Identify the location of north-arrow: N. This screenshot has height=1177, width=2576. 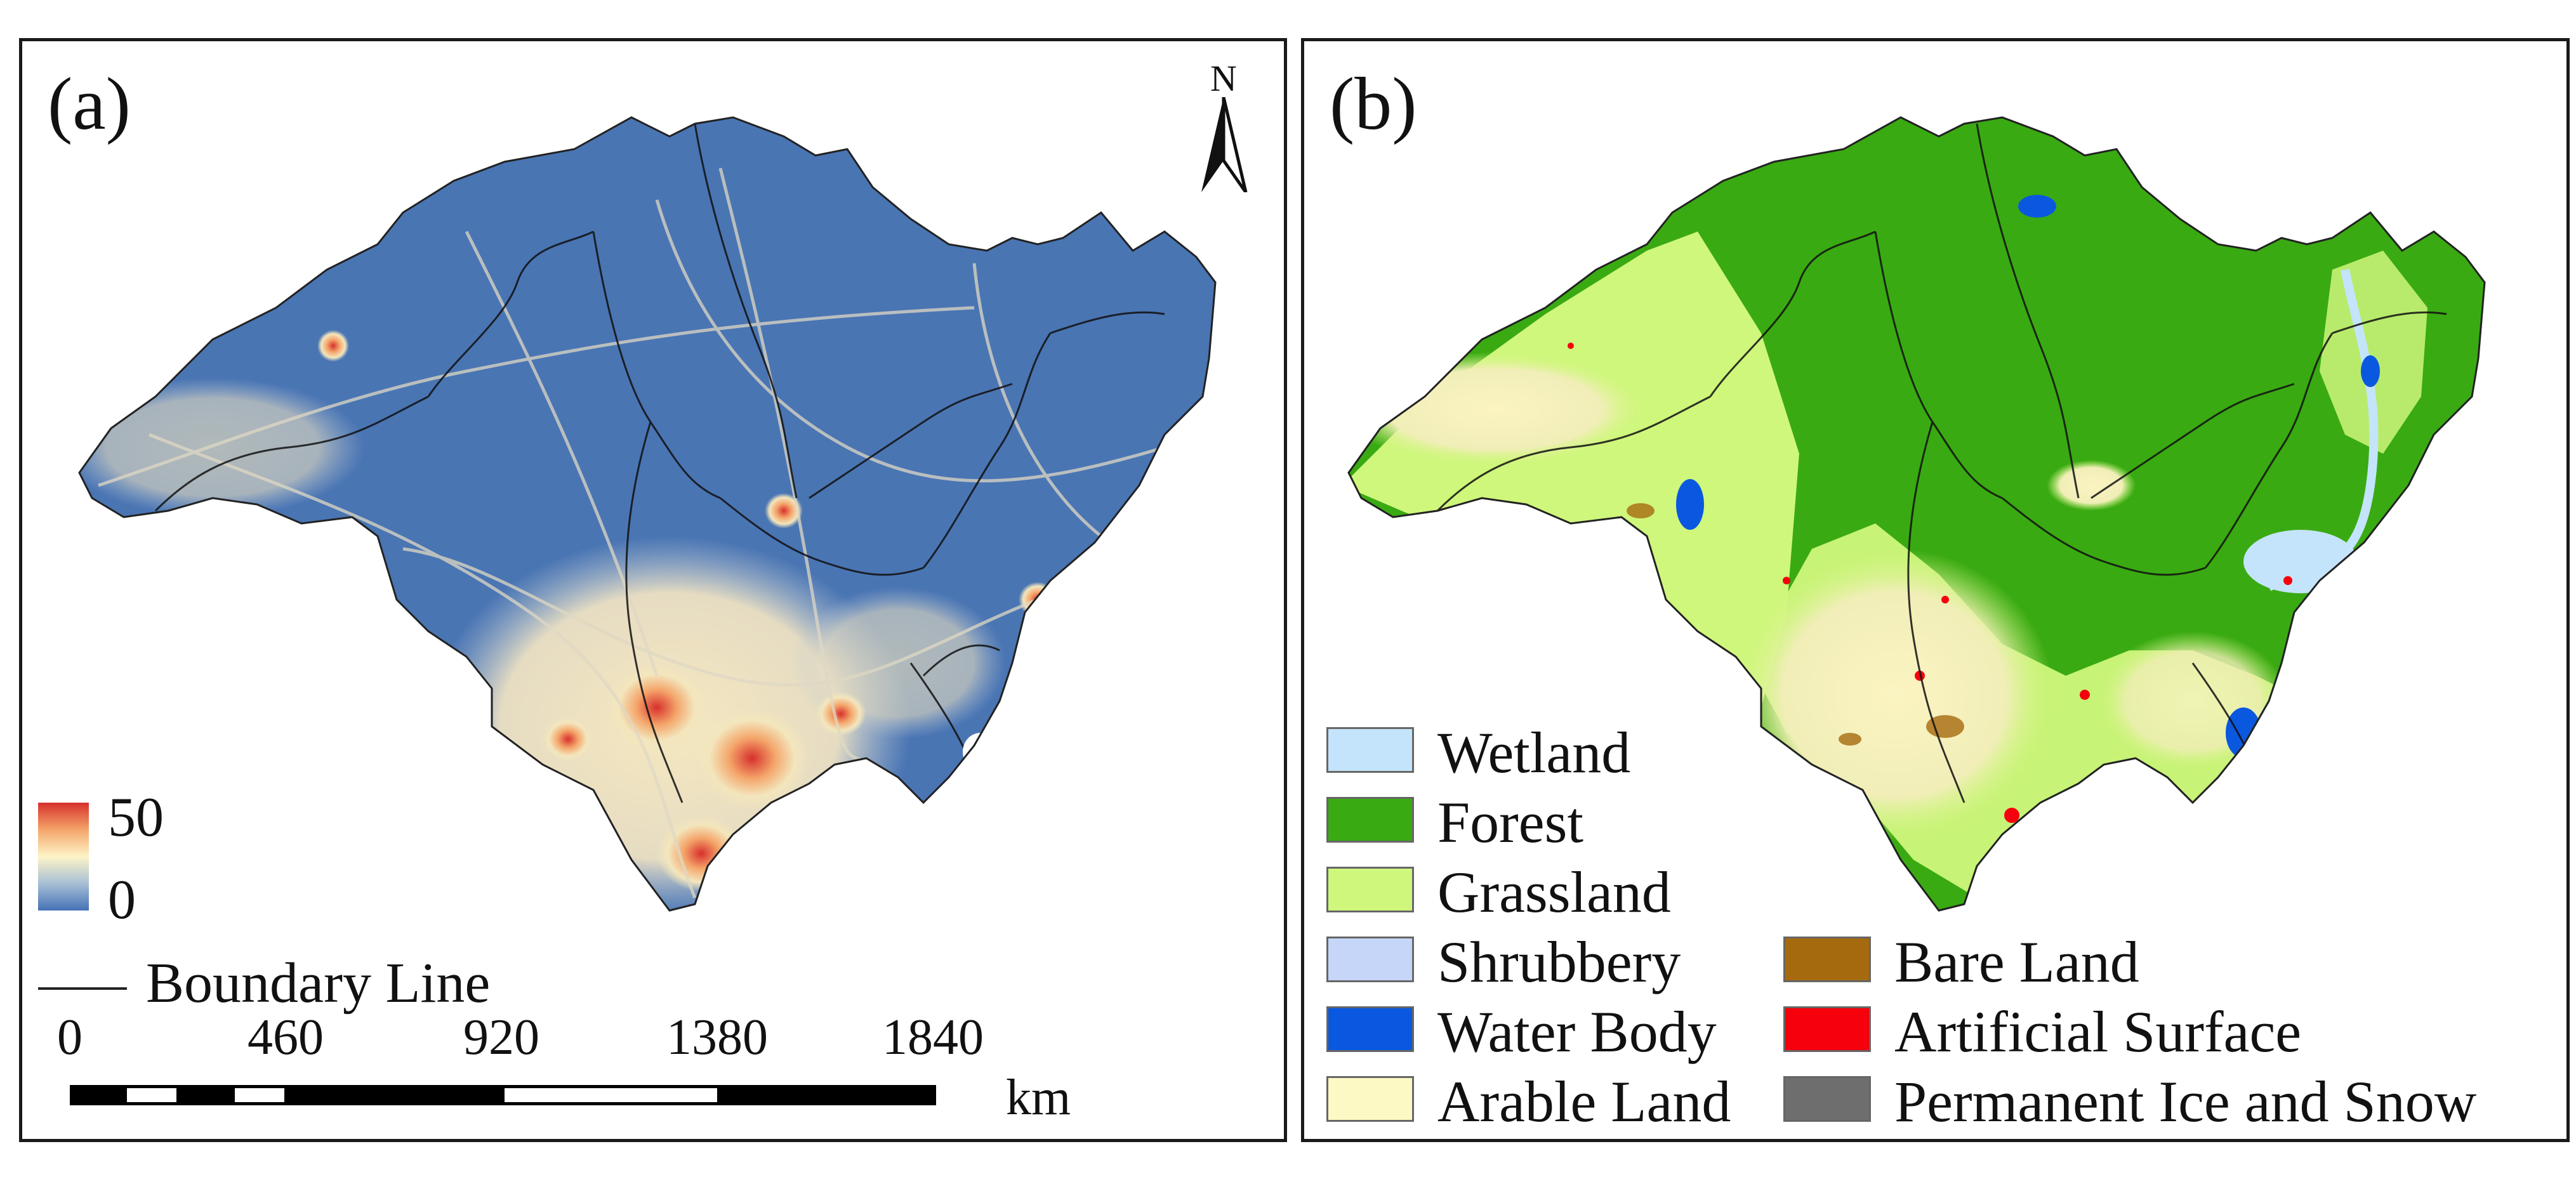
(1223, 130).